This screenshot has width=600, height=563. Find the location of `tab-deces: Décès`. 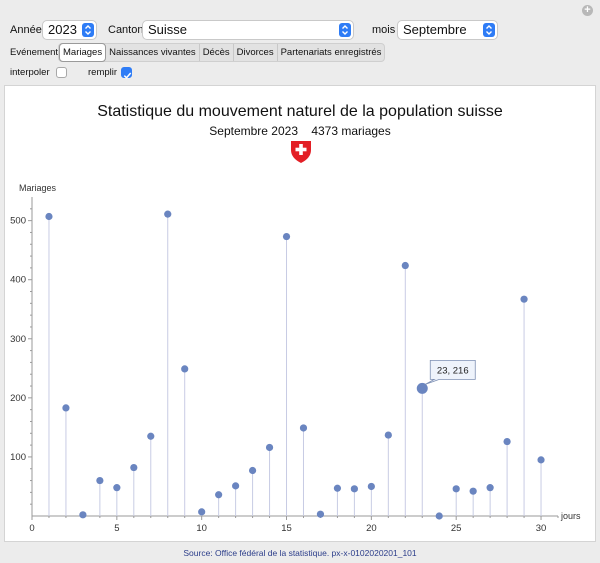

tab-deces: Décès is located at coordinates (217, 52).